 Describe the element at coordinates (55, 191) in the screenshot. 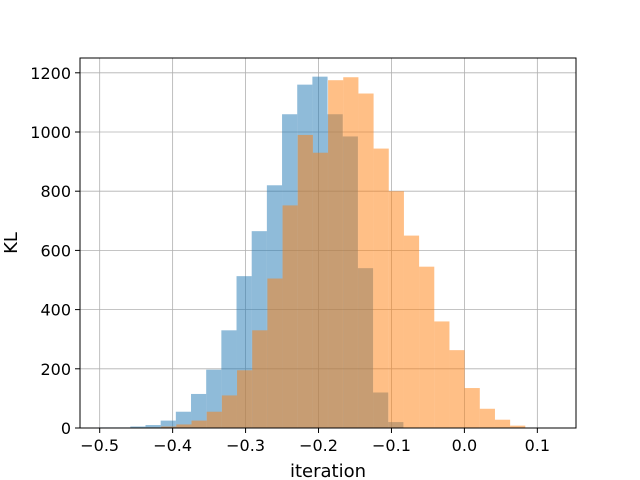

I see `y-tick-label: 800` at that location.